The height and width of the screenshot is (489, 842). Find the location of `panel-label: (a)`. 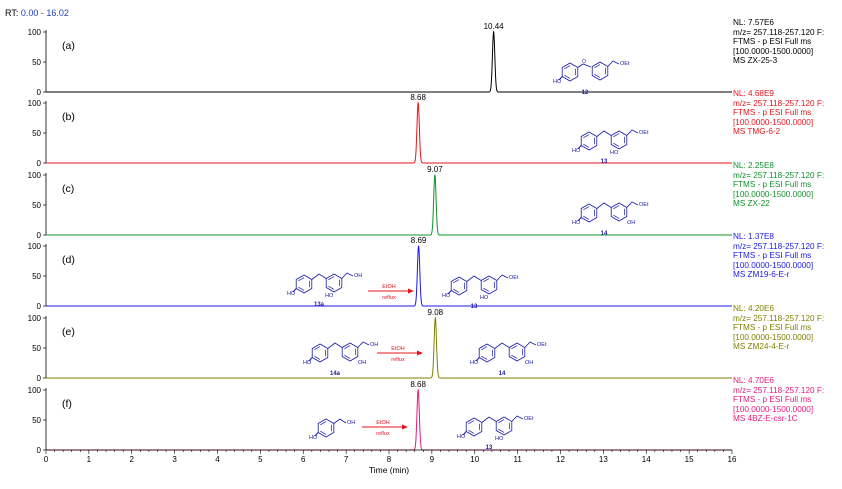

panel-label: (a) is located at coordinates (68, 46).